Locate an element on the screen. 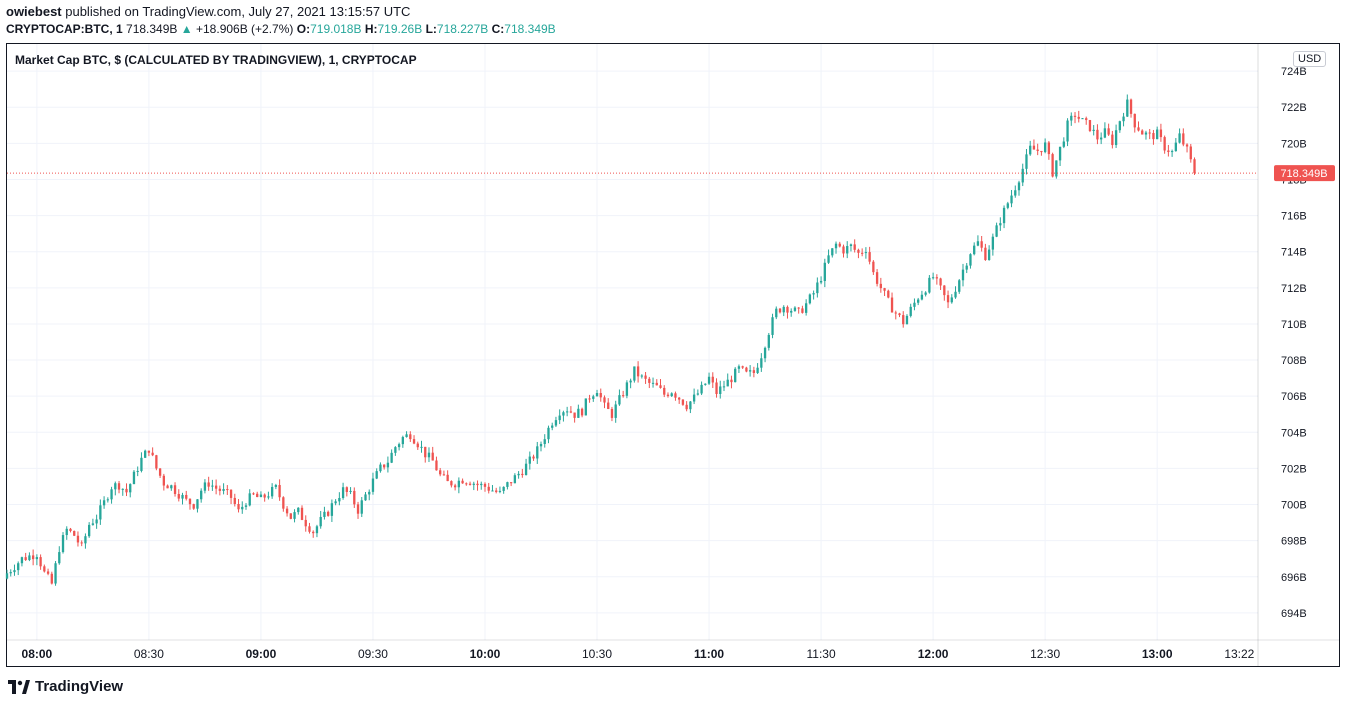 The image size is (1348, 705). last-price: 718.349B is located at coordinates (152, 29).